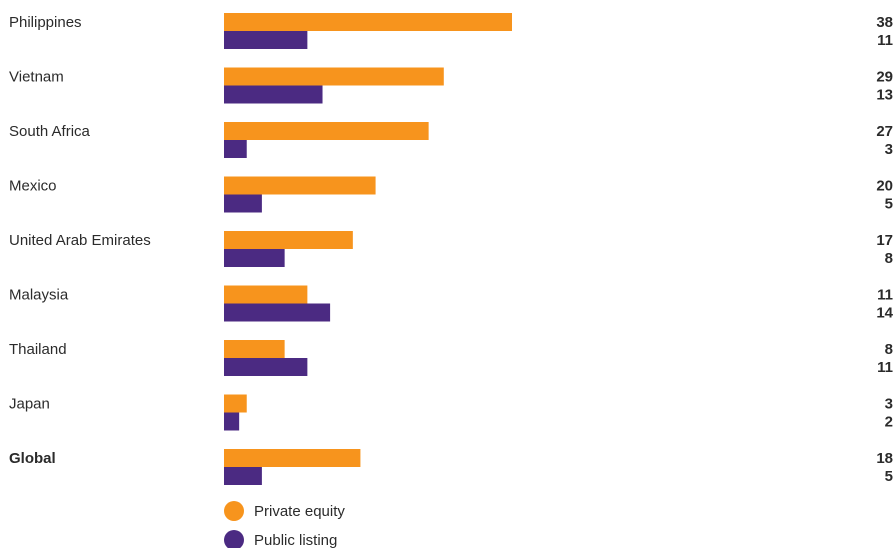 Image resolution: width=896 pixels, height=548 pixels. I want to click on category-label: Philippines, so click(45, 22).